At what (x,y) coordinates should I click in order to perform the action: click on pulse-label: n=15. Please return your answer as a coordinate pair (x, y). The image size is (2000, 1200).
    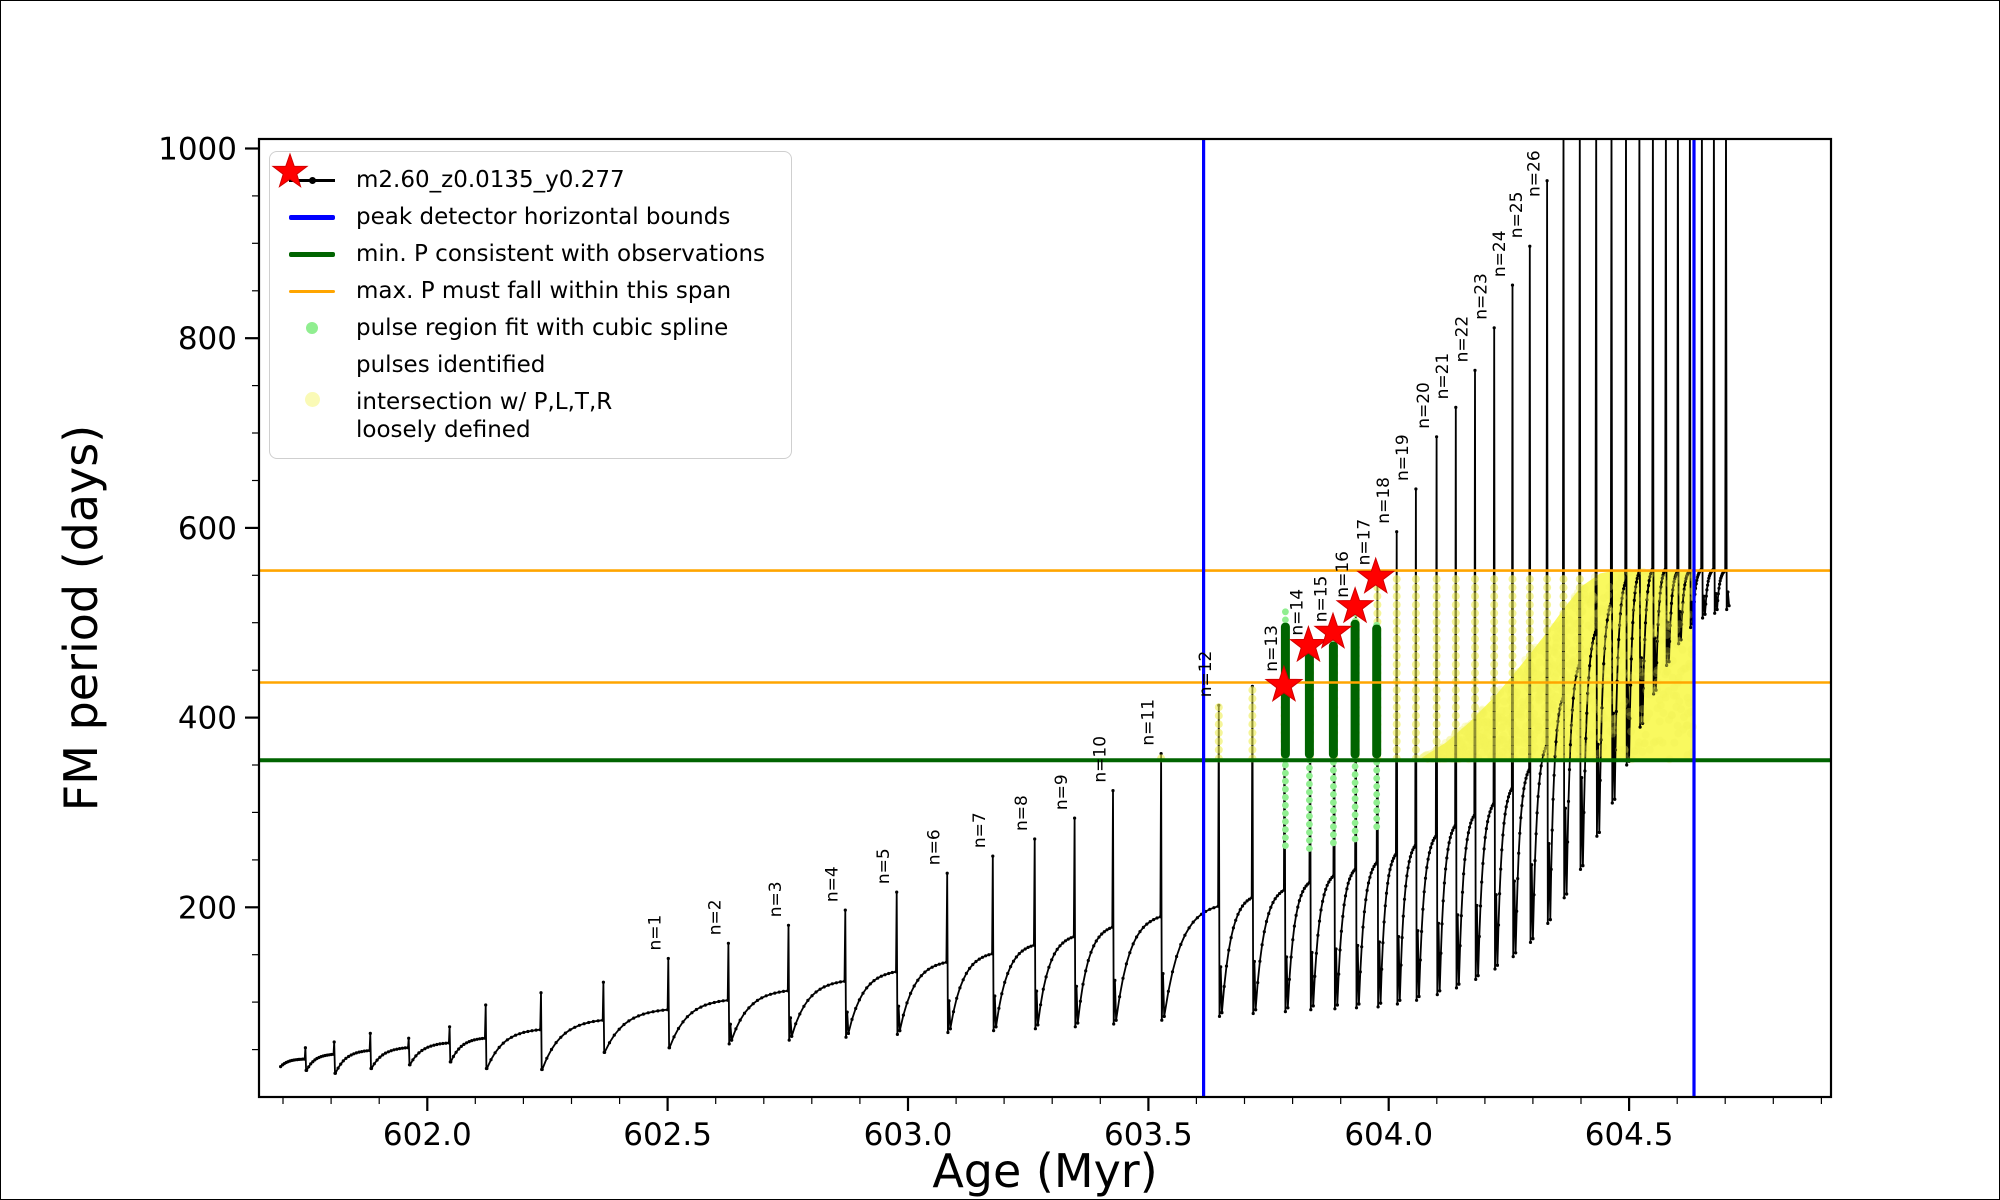
    Looking at the image, I should click on (1321, 599).